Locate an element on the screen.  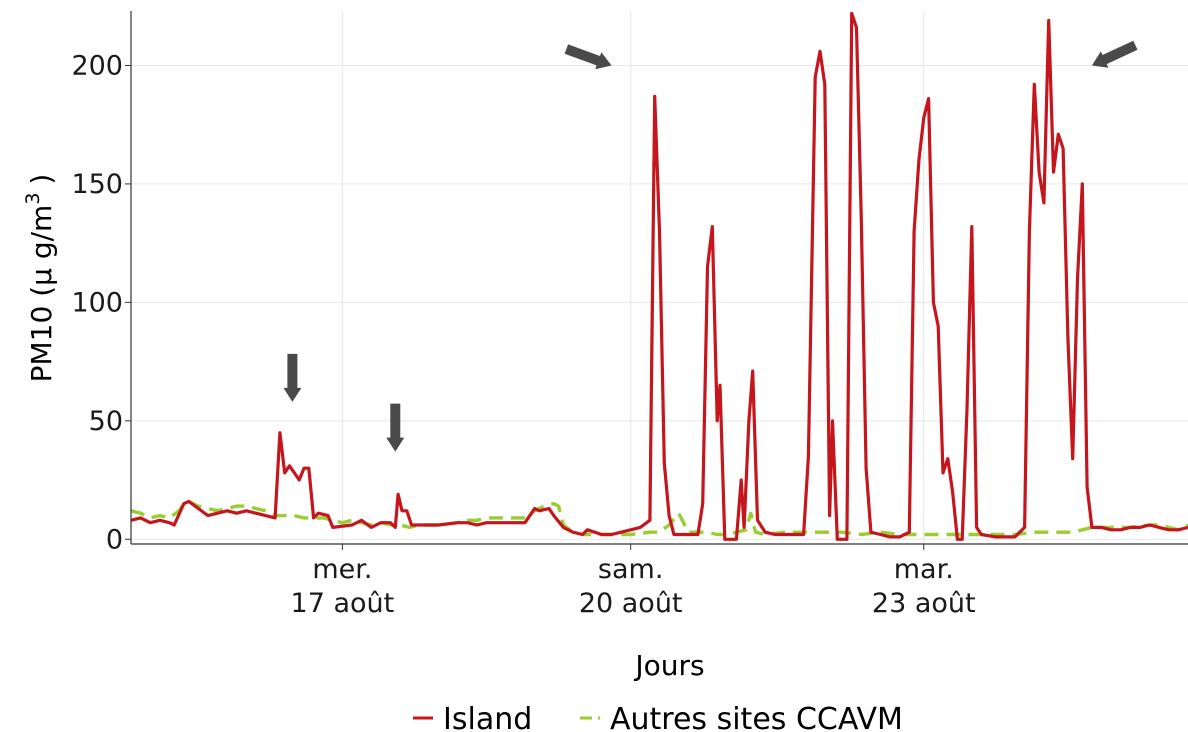
y-tick-label-1: 50 is located at coordinates (106, 421).